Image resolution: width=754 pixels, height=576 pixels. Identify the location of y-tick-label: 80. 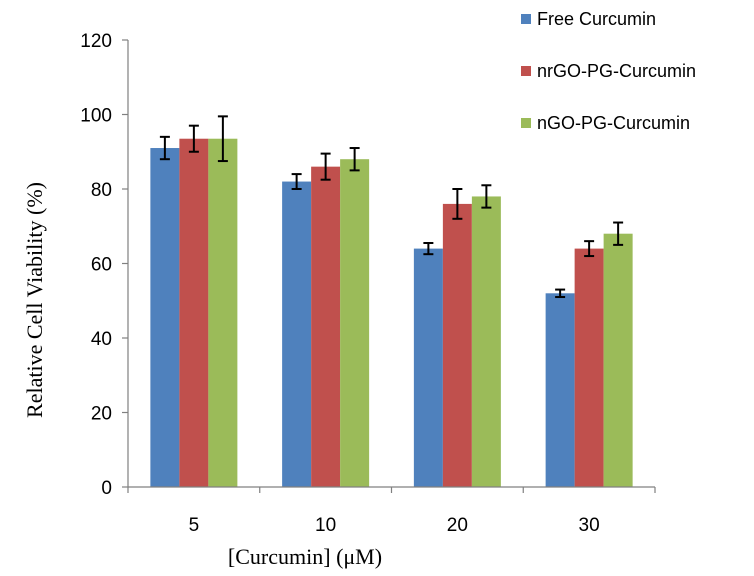
(101, 190).